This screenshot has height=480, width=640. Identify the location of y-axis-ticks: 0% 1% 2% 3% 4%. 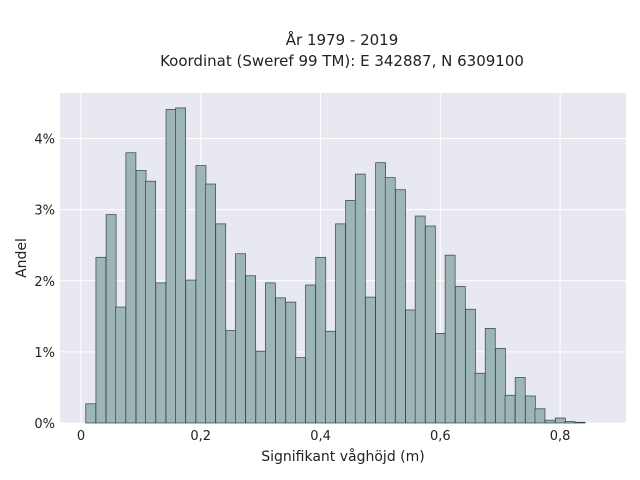
(44, 282).